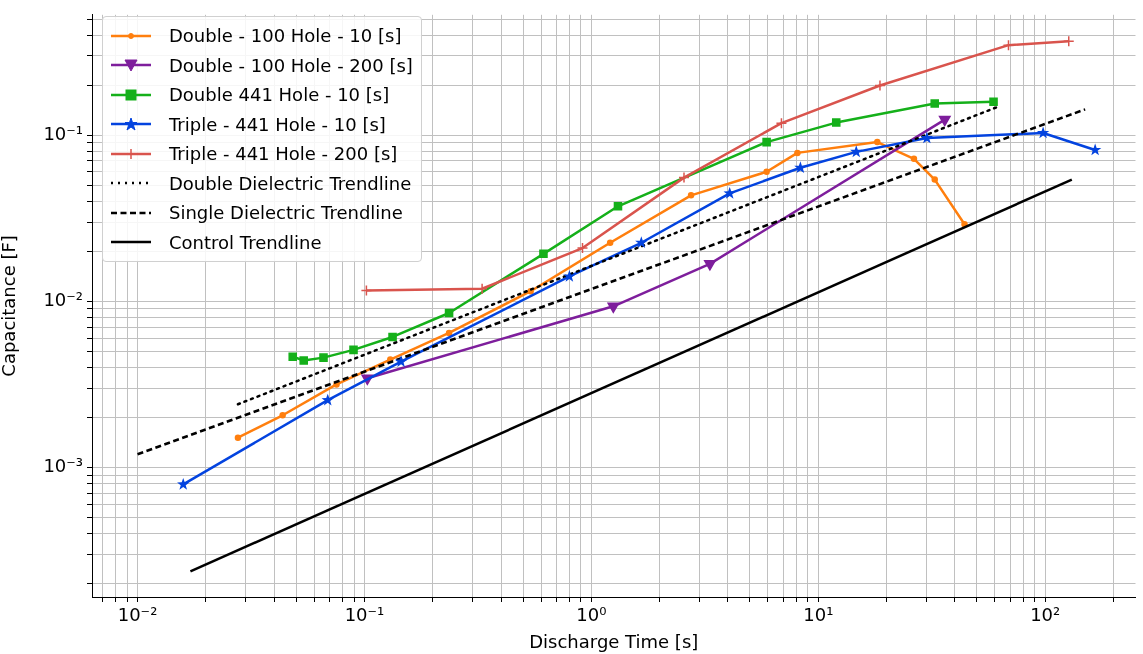 The width and height of the screenshot is (1143, 654). What do you see at coordinates (591, 615) in the screenshot?
I see `x-tick-label: 10⁰` at bounding box center [591, 615].